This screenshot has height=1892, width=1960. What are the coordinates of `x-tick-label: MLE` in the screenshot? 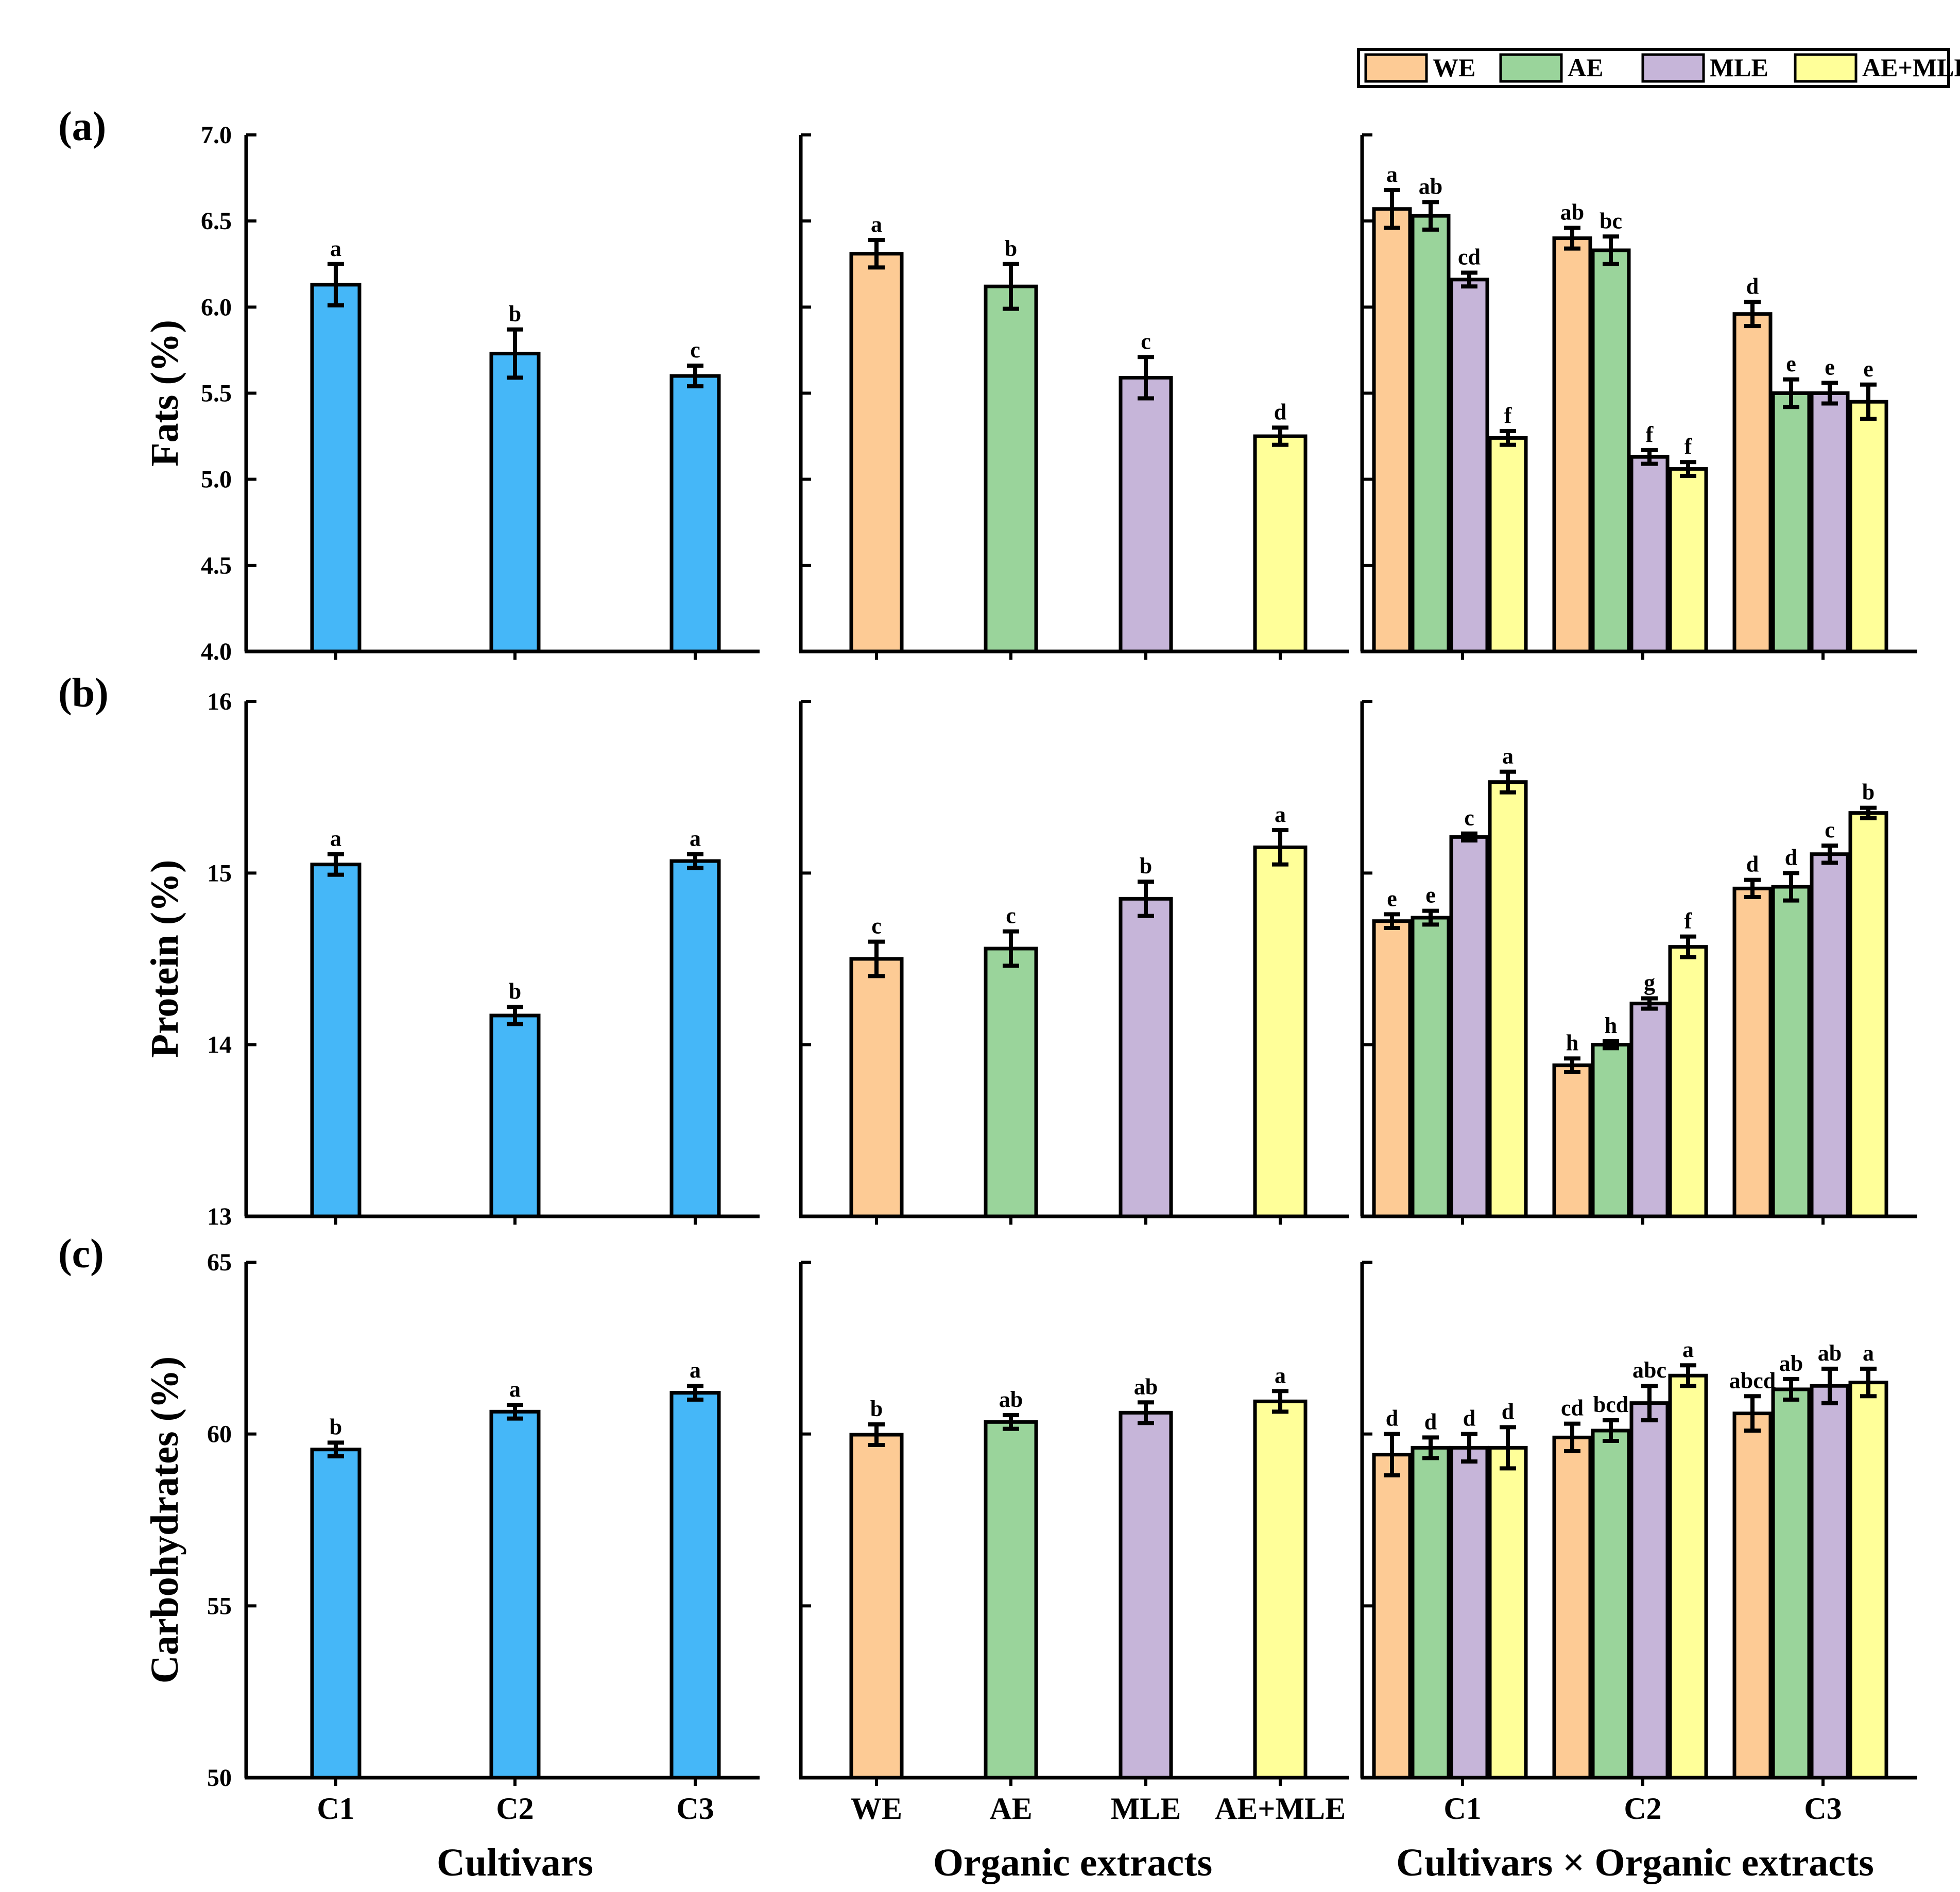 It's located at (1146, 1809).